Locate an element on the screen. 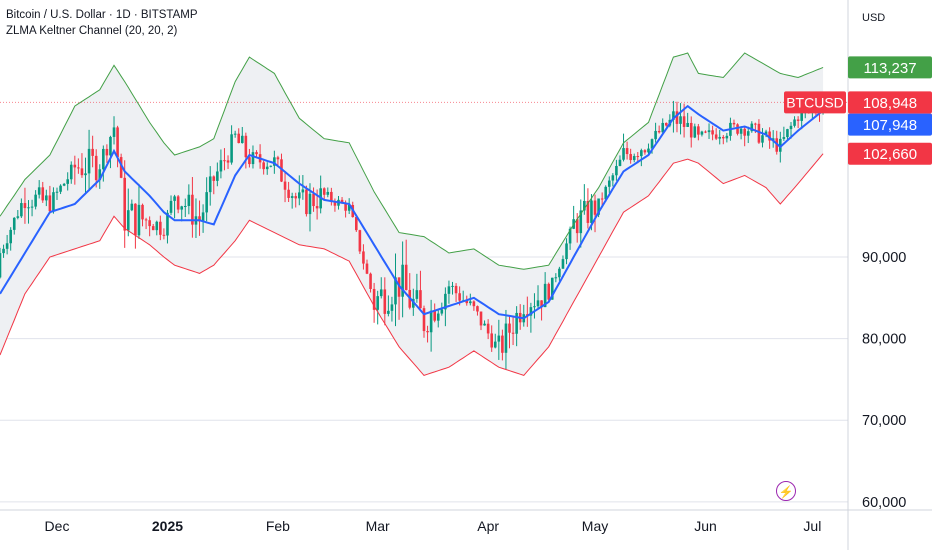 Image resolution: width=932 pixels, height=550 pixels. indicator-title: ZLMA Keltner Channel (20, 20, 2) is located at coordinates (92, 31).